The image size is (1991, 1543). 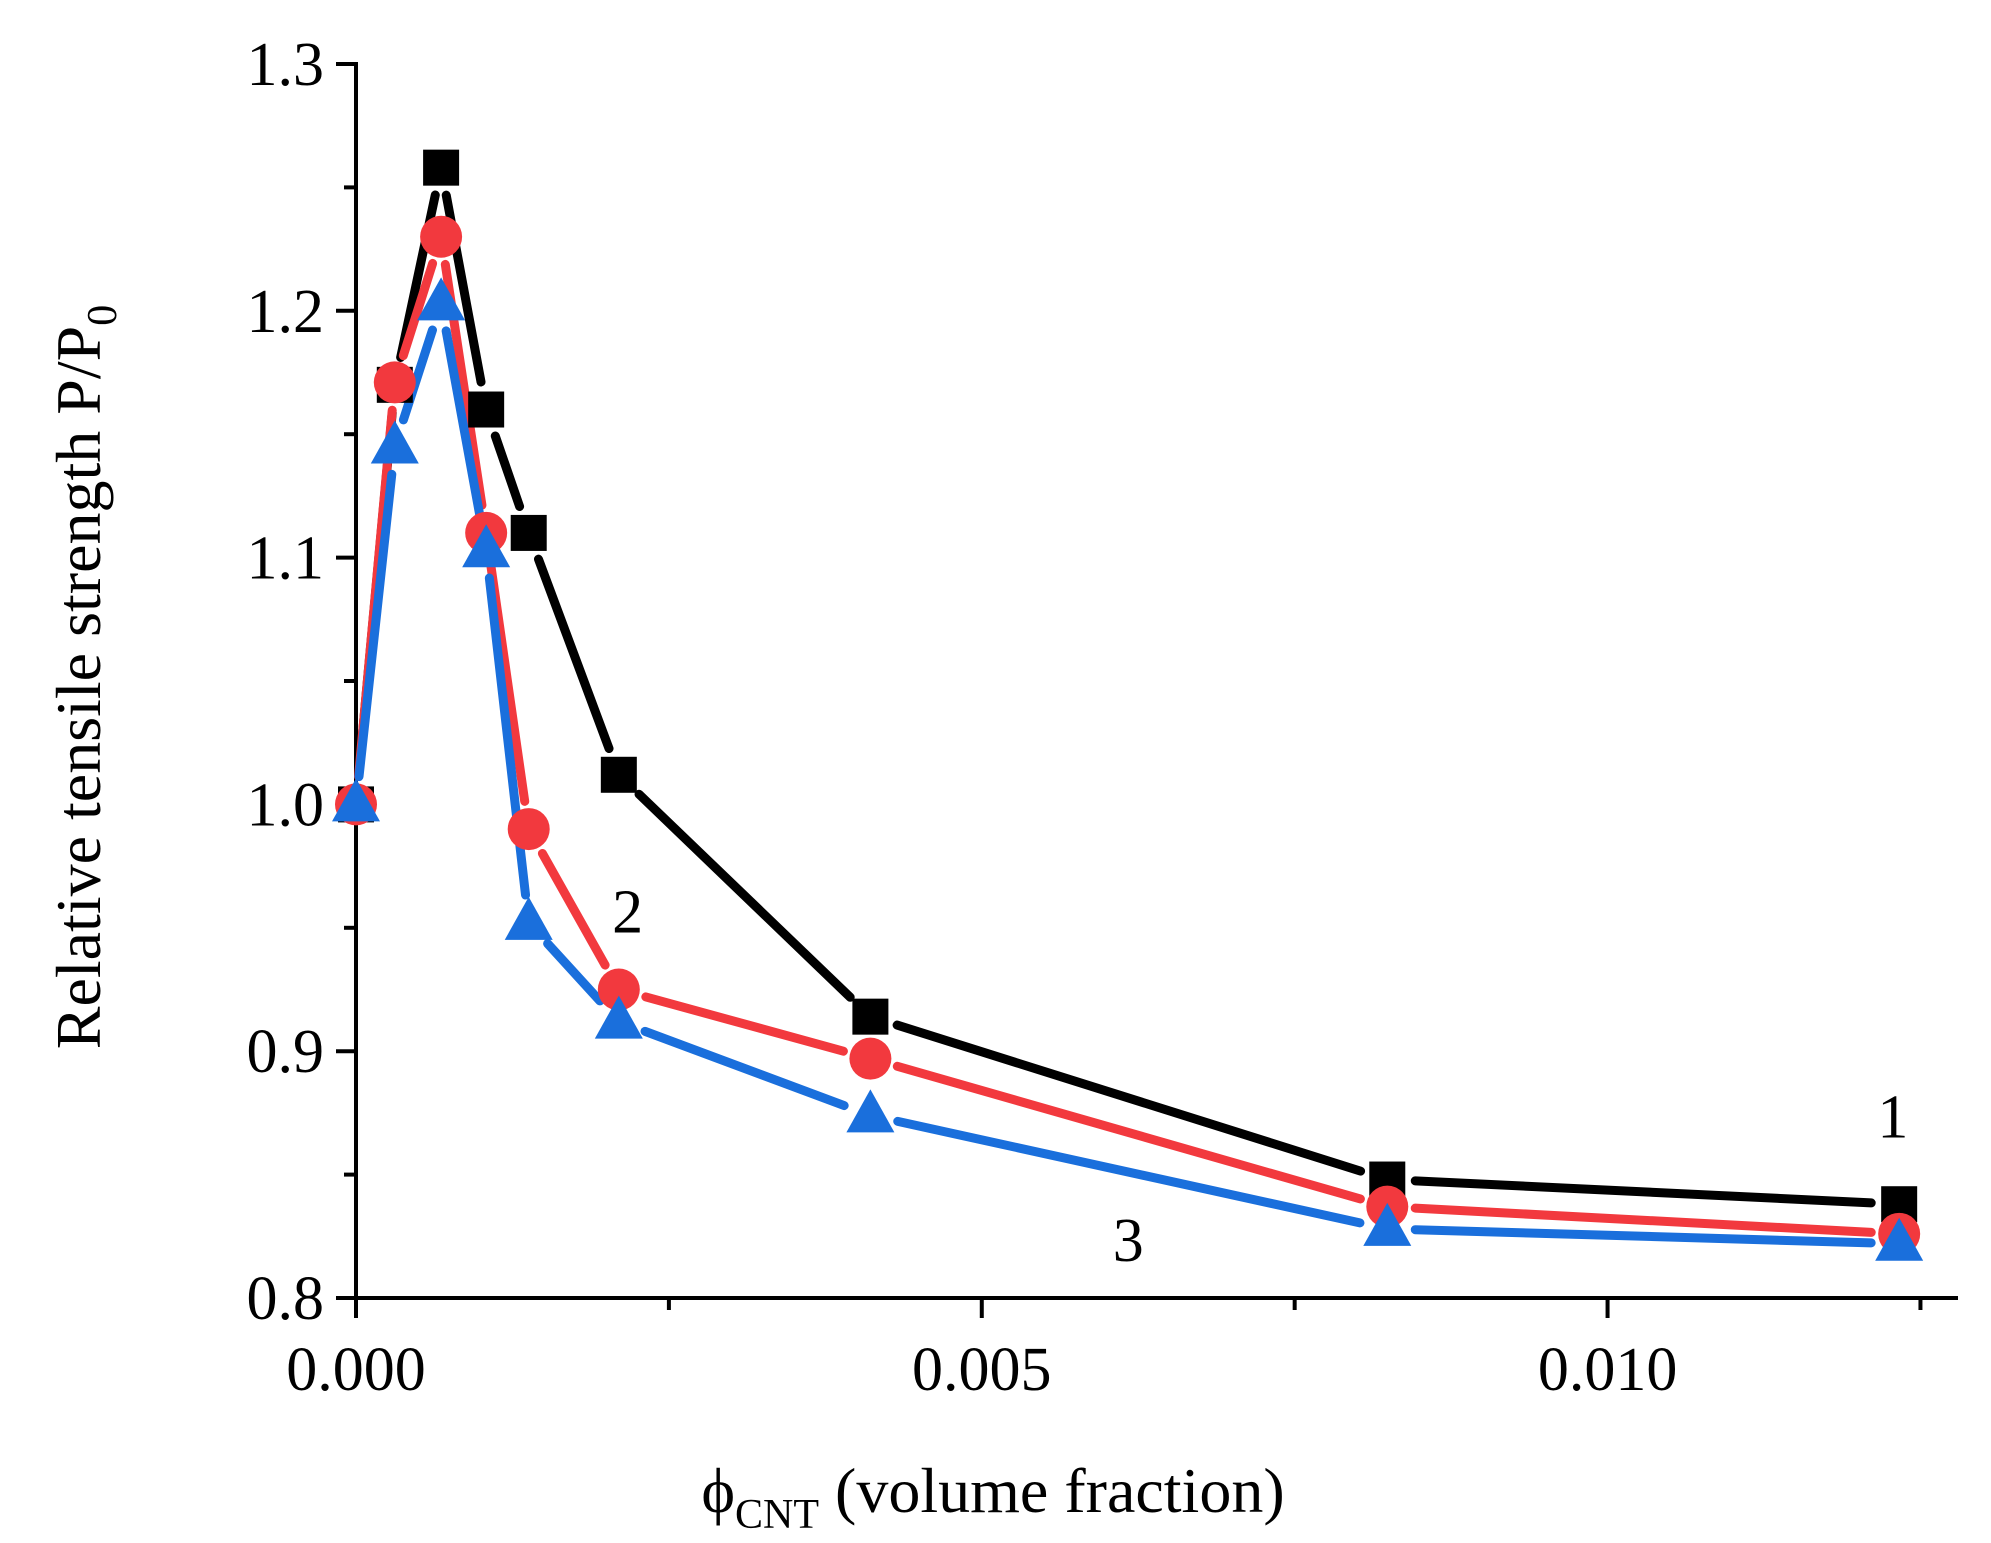 What do you see at coordinates (78, 687) in the screenshot?
I see `y-axis-title-text: Relative tensile strength P/P` at bounding box center [78, 687].